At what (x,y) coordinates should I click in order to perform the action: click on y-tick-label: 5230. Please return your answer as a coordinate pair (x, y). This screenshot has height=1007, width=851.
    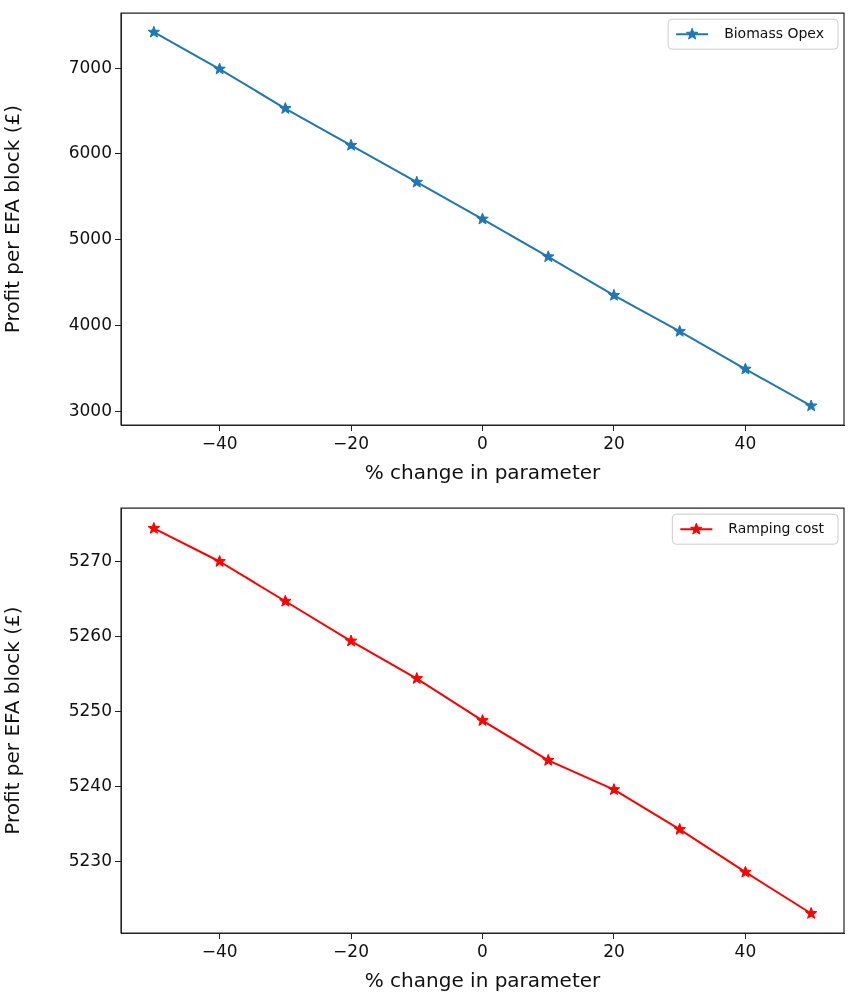
    Looking at the image, I should click on (90, 860).